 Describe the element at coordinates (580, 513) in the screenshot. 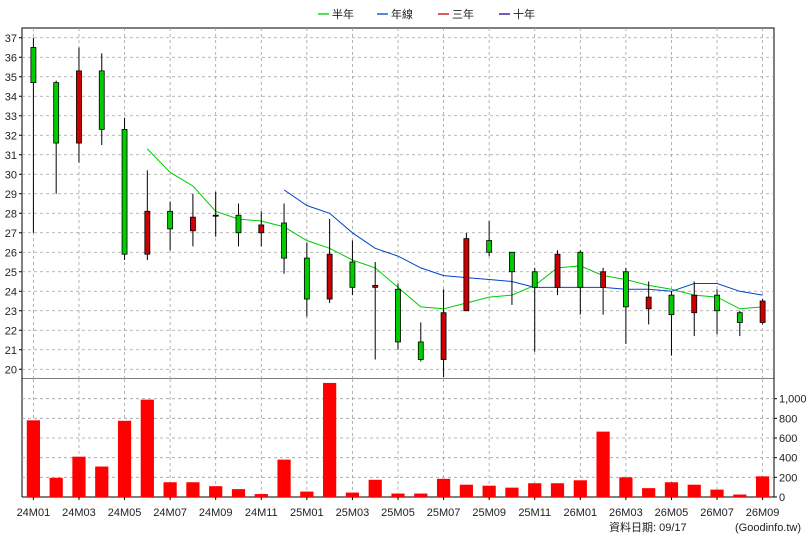

I see `x-tick-label: 26M01` at that location.